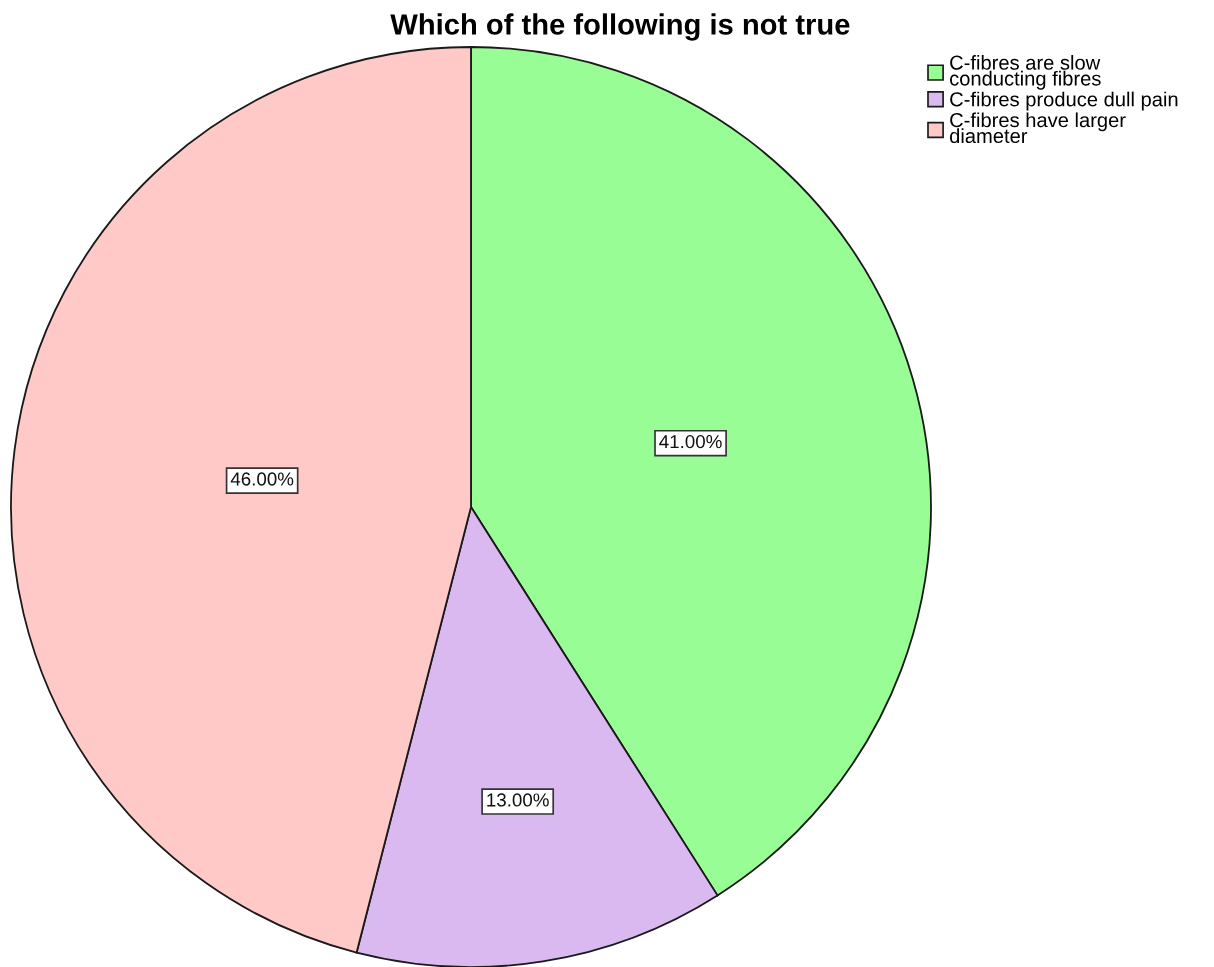  What do you see at coordinates (620, 27) in the screenshot?
I see `chart-title: Which of the following is not true` at bounding box center [620, 27].